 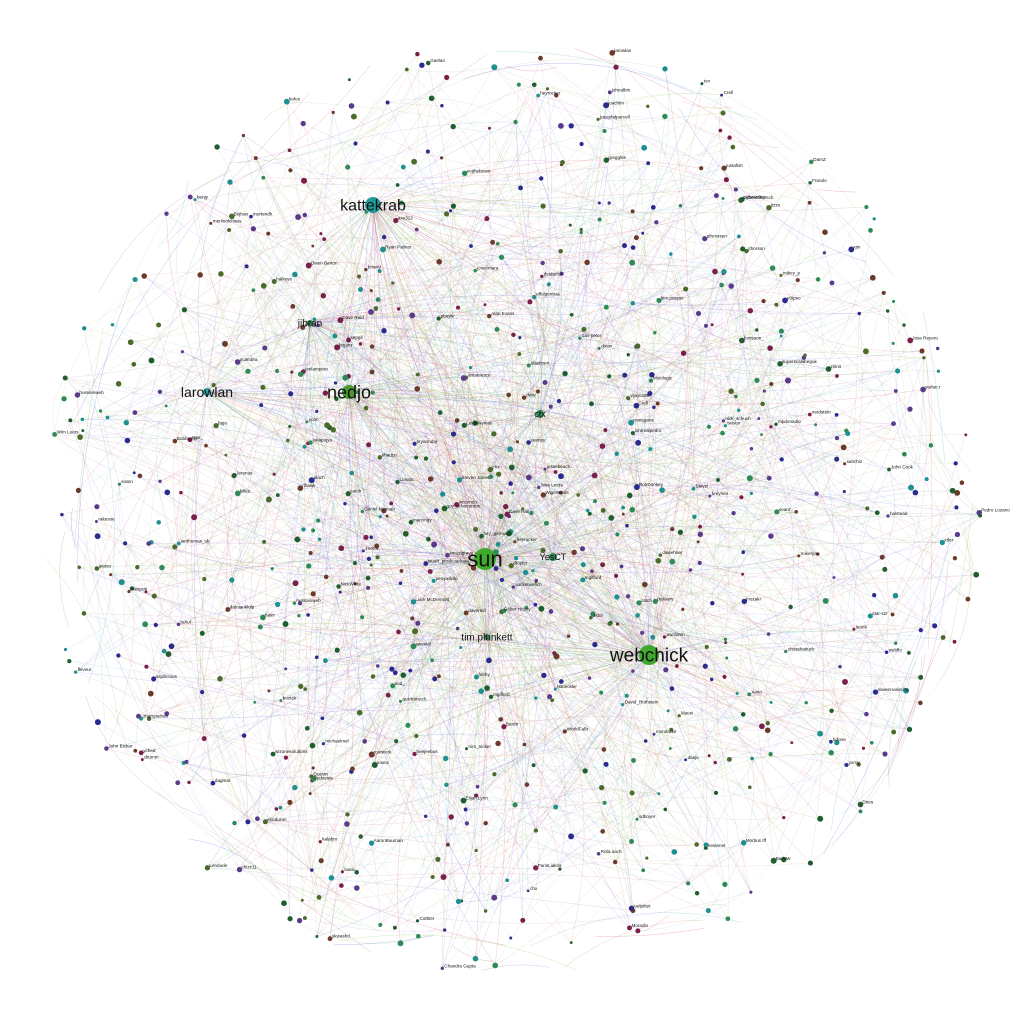 What do you see at coordinates (408, 479) in the screenshot?
I see `node-label: Lunatic` at bounding box center [408, 479].